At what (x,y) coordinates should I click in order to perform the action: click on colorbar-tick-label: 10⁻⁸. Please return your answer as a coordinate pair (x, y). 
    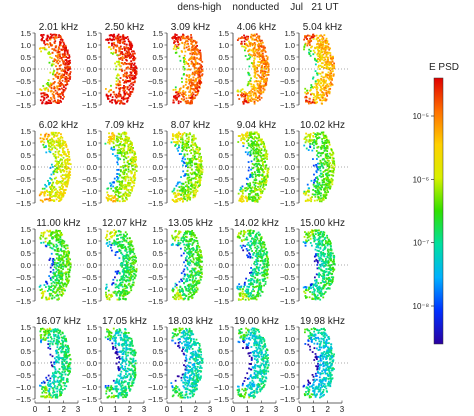
    Looking at the image, I should click on (421, 306).